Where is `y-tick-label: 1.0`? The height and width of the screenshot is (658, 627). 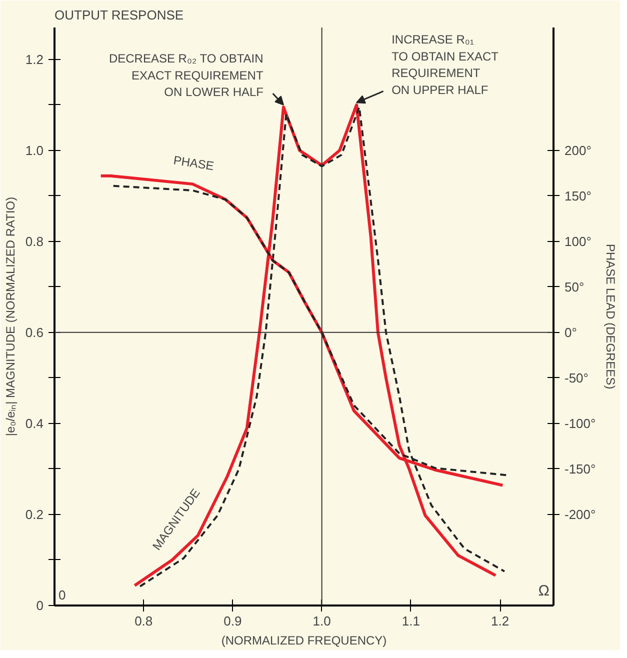
y-tick-label: 1.0 is located at coordinates (34, 150).